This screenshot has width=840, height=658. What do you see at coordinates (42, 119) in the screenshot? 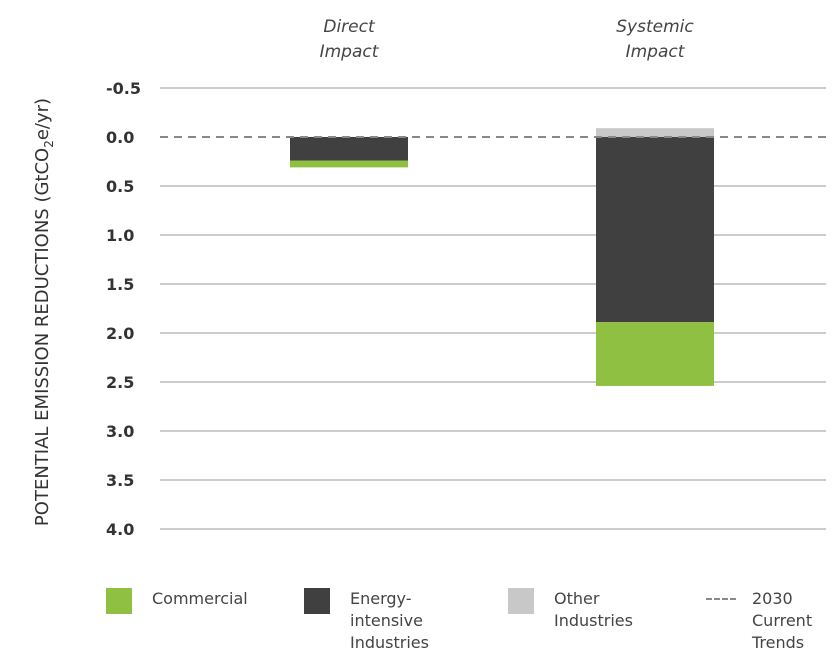
I see `y-axis-label-end: e/yr)` at bounding box center [42, 119].